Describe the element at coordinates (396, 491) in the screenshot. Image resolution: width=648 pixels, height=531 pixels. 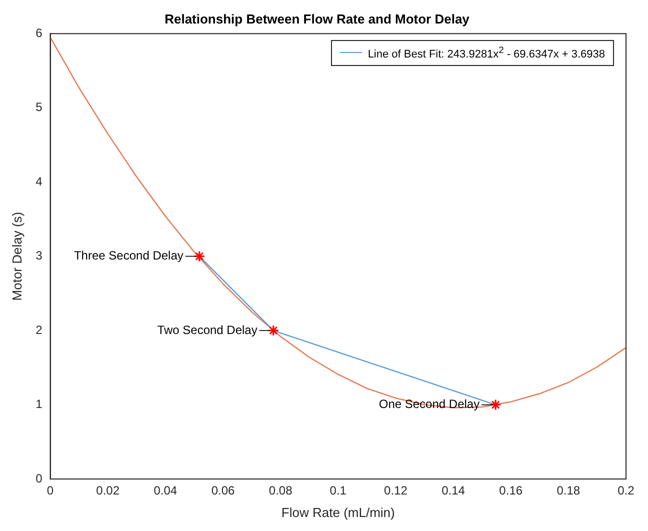
I see `x-tick-label: 0.12` at that location.